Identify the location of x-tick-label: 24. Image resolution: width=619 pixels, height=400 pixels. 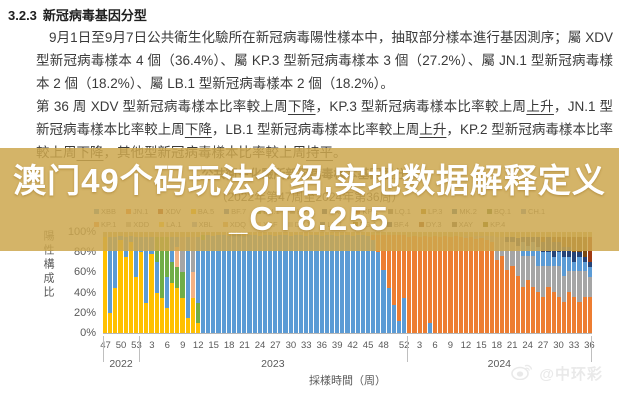
(260, 345).